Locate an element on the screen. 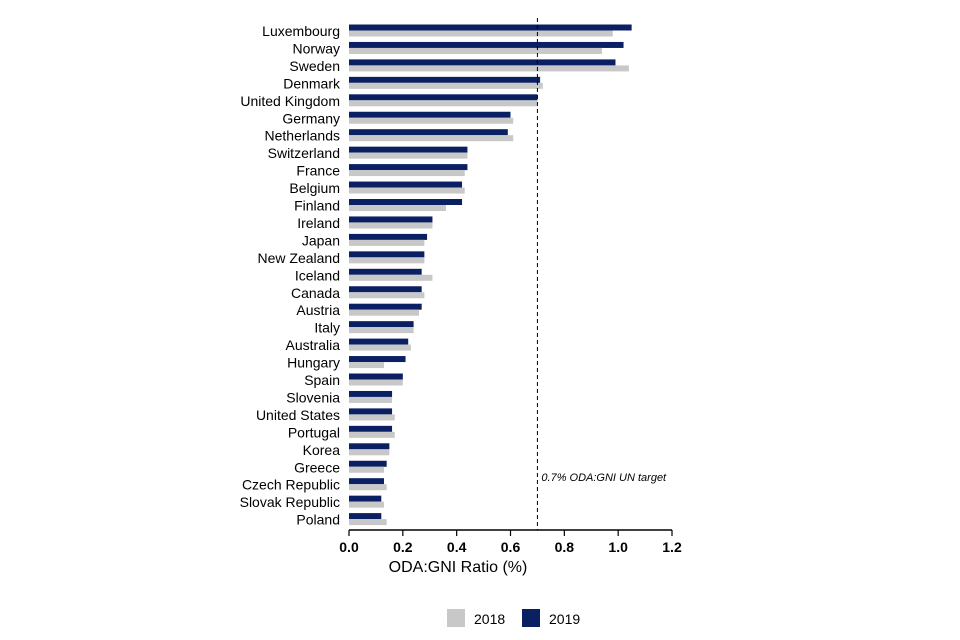 Image resolution: width=960 pixels, height=640 pixels. category-label: Belgium is located at coordinates (314, 188).